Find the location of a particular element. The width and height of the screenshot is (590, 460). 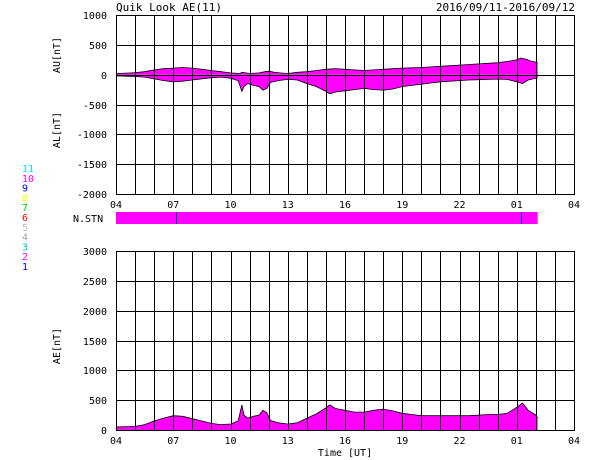

station-legend-item: 4 is located at coordinates (25, 238).